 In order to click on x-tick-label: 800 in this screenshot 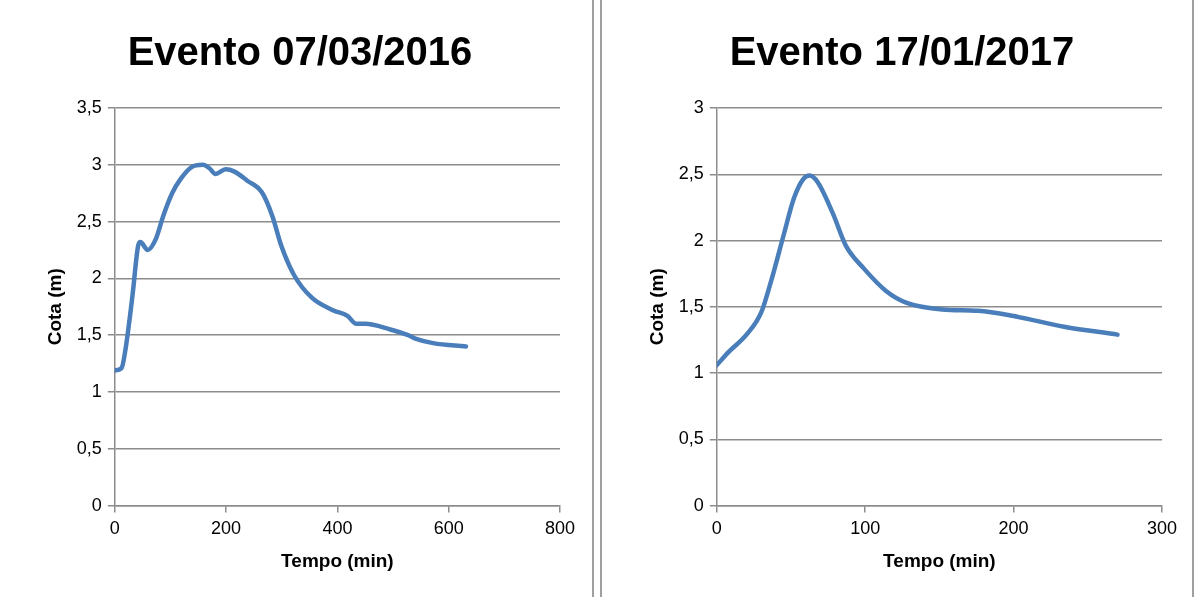, I will do `click(560, 528)`.